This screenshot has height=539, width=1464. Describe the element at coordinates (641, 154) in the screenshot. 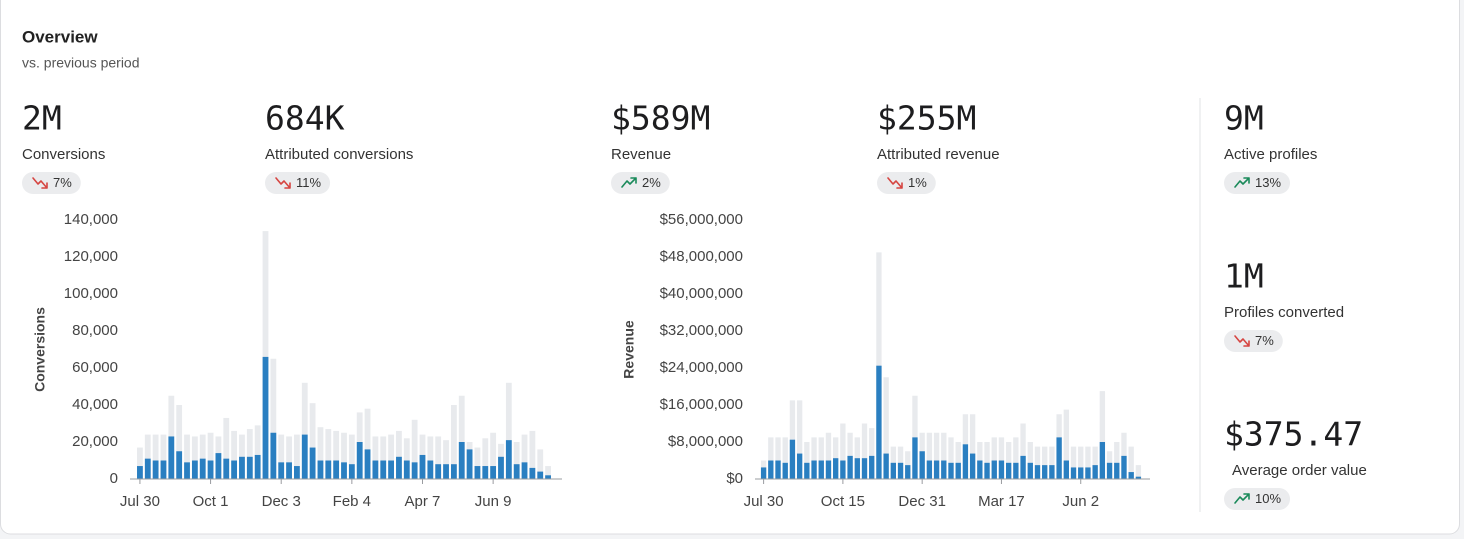

I see `kpi-label: Revenue` at that location.